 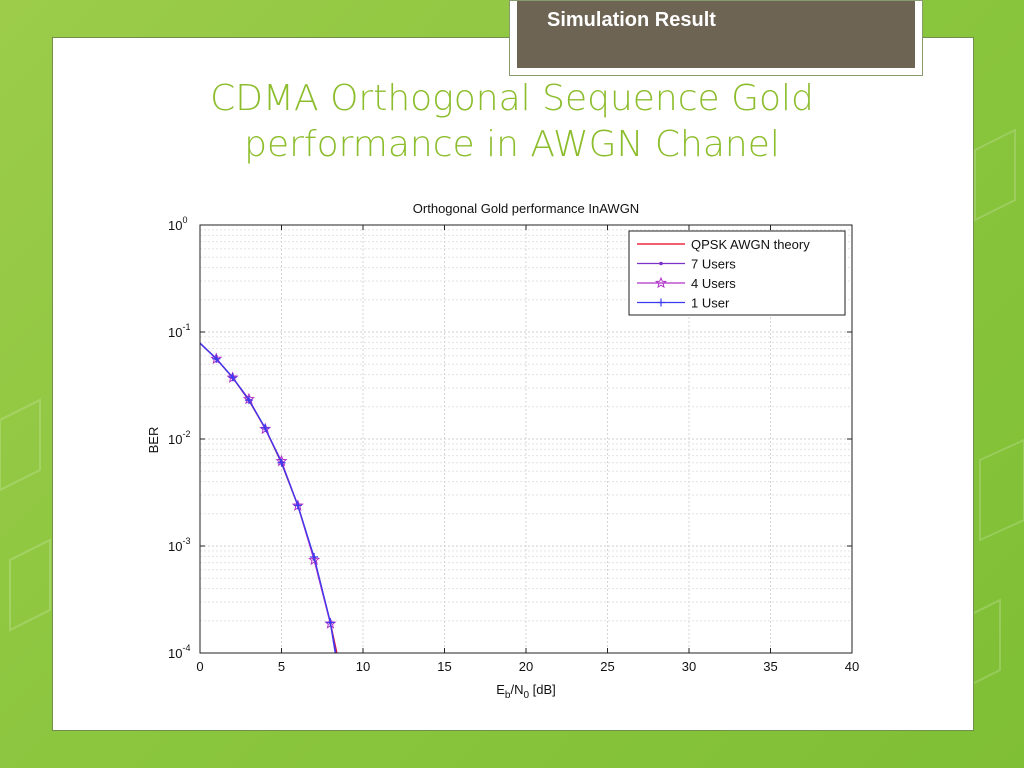 I want to click on legend-entry: 4 Users, so click(x=686, y=283).